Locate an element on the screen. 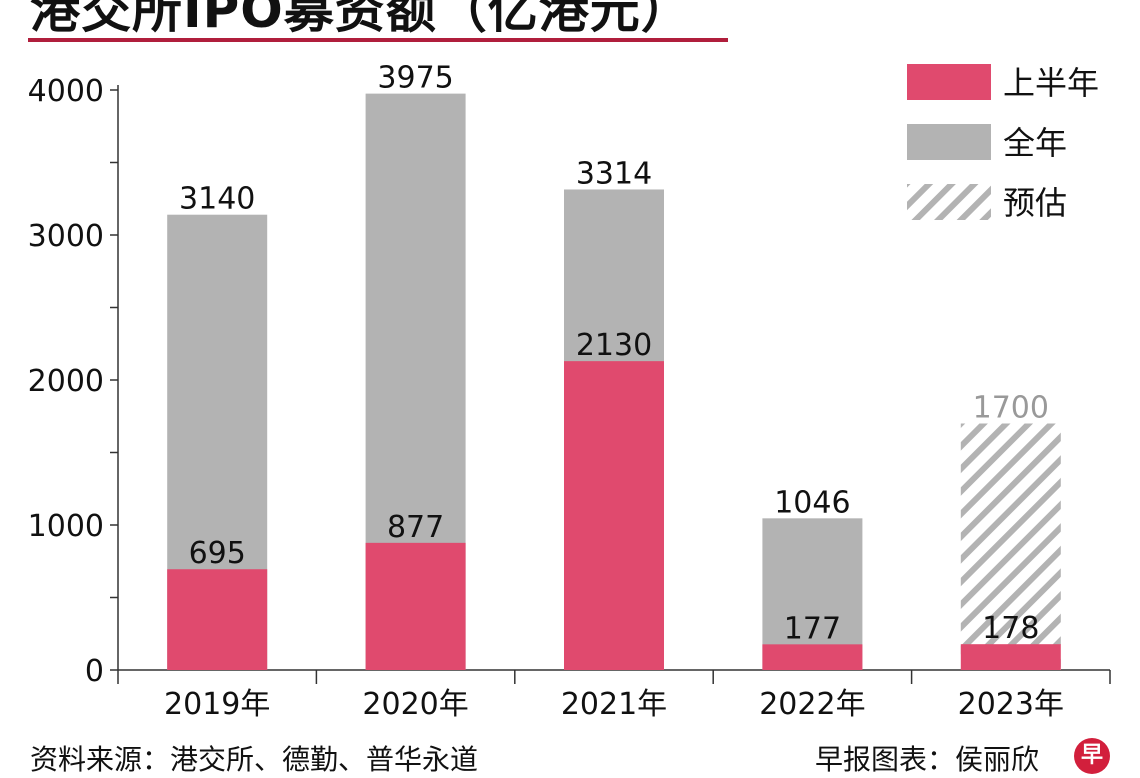 This screenshot has width=1140, height=778. x-tick-label: 2022年 is located at coordinates (812, 704).